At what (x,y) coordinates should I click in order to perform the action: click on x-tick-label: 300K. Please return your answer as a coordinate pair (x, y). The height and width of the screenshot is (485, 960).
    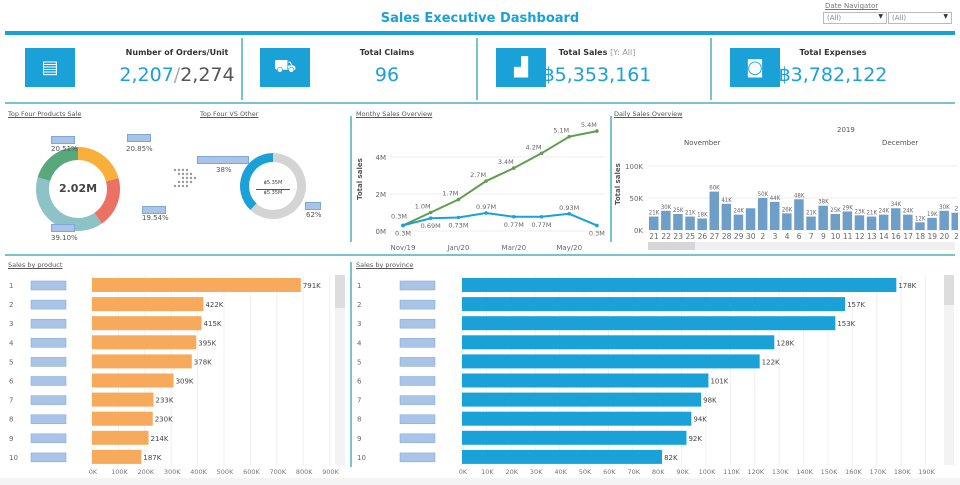
    Looking at the image, I should click on (172, 472).